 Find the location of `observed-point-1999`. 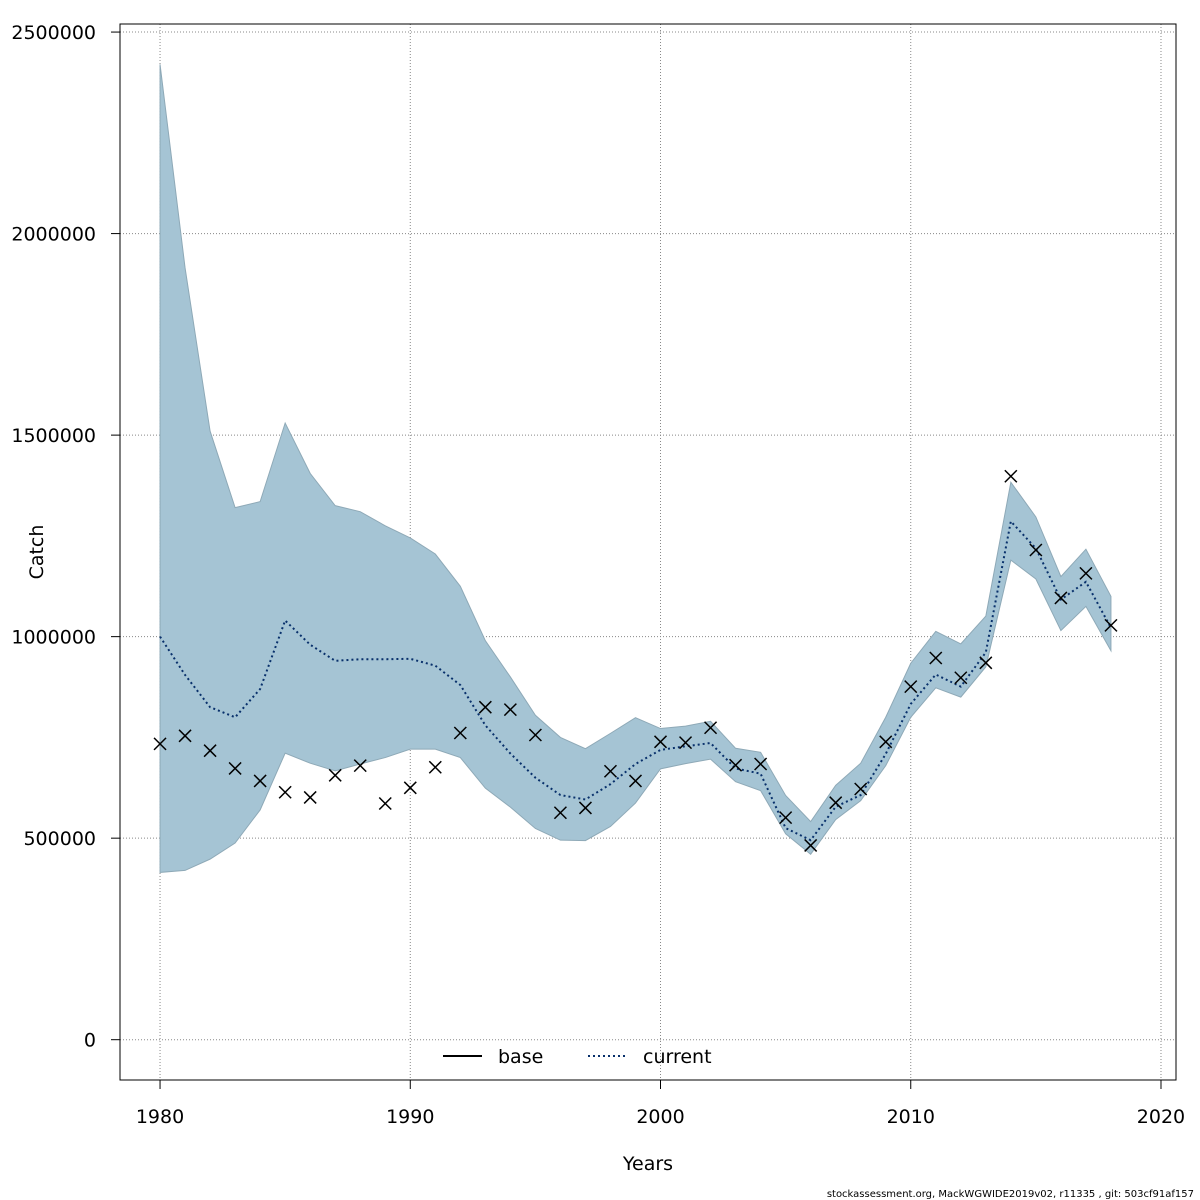

observed-point-1999 is located at coordinates (635, 781).